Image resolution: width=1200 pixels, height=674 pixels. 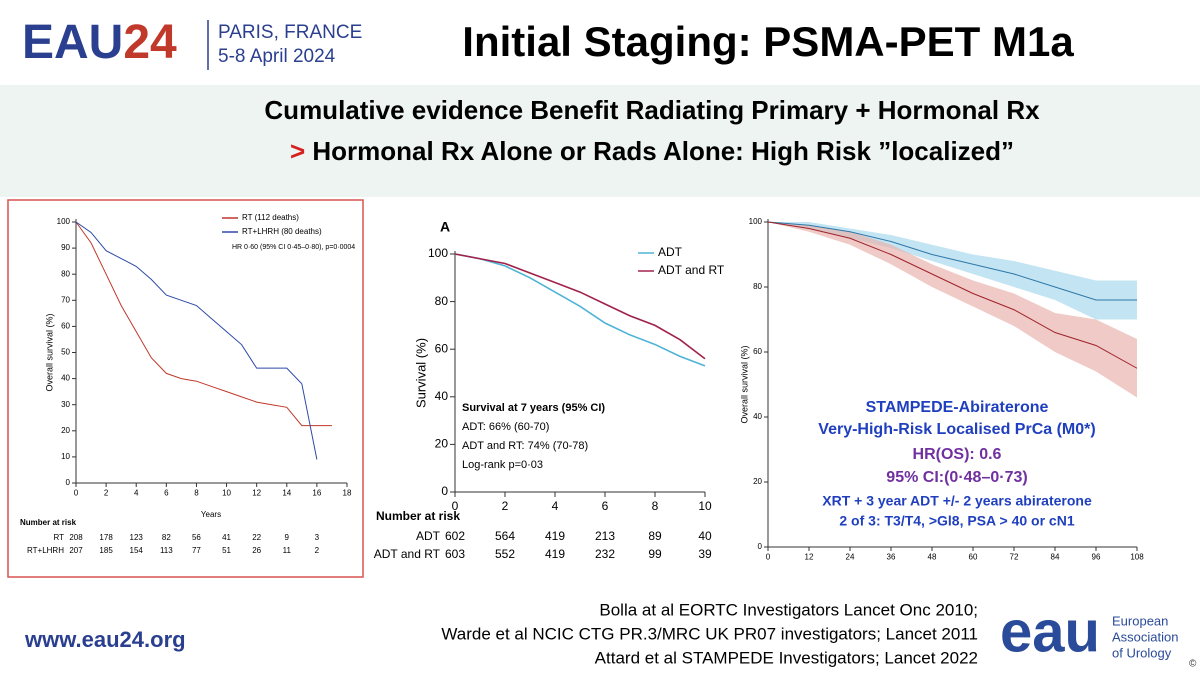 I want to click on x-tick-label: 60, so click(x=973, y=557).